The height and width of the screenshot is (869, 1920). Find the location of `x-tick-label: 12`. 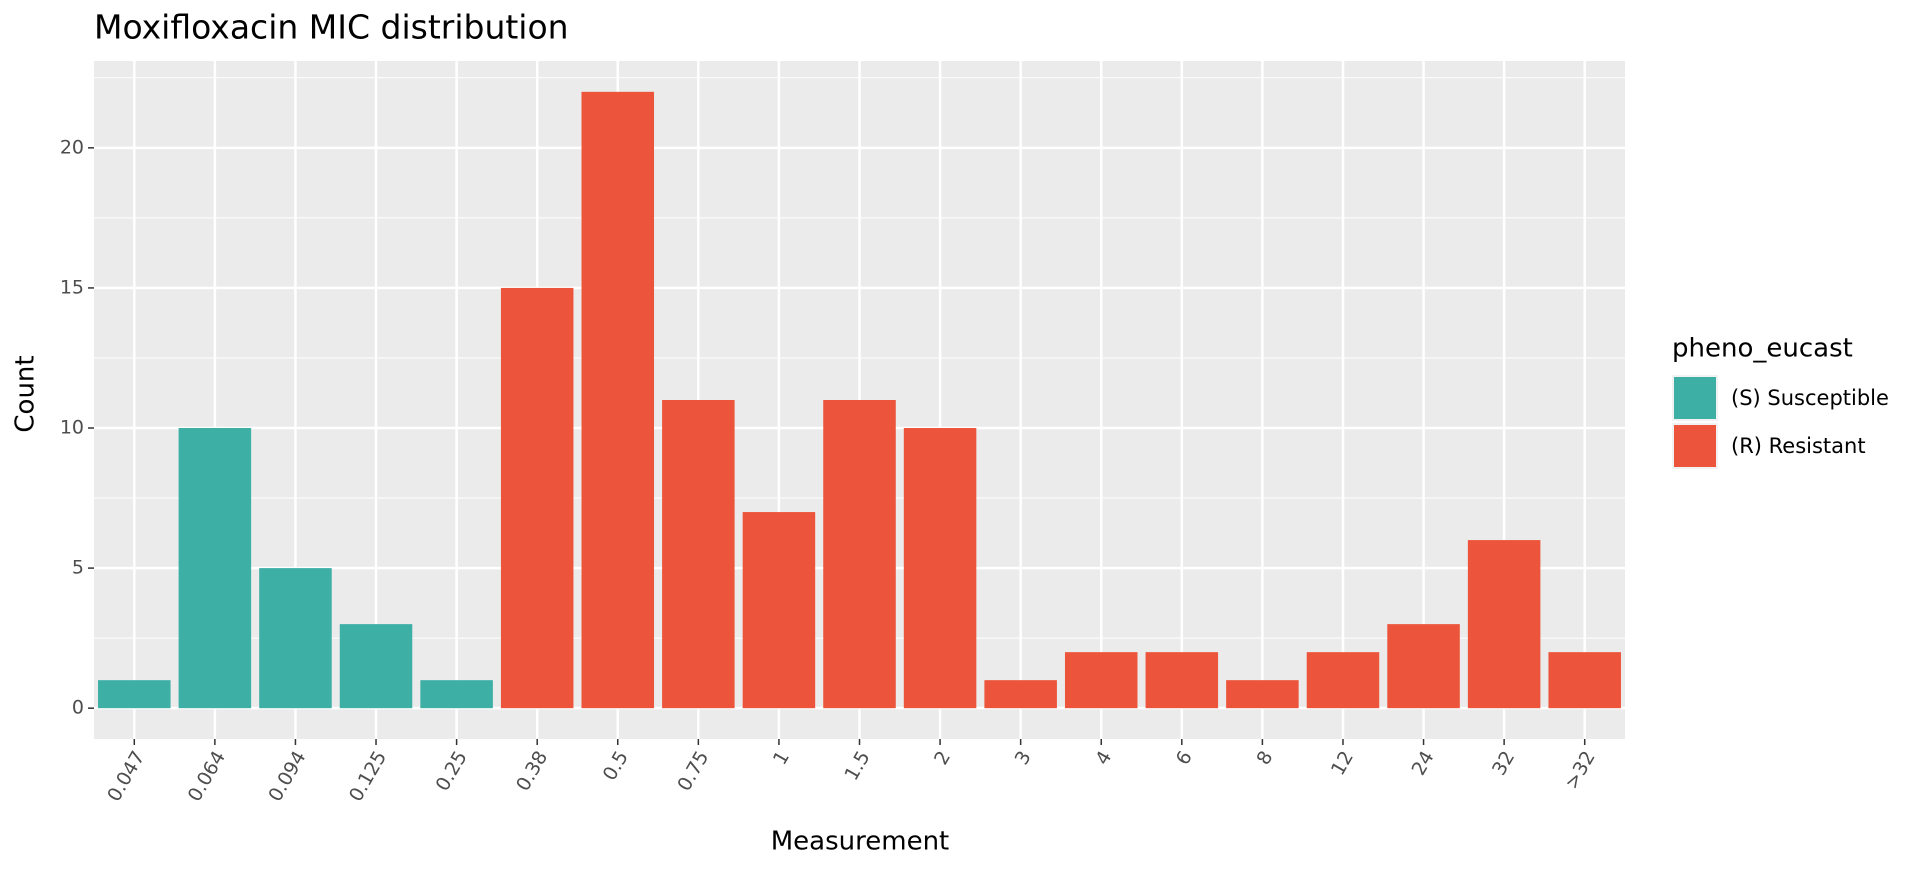

x-tick-label: 12 is located at coordinates (1342, 763).